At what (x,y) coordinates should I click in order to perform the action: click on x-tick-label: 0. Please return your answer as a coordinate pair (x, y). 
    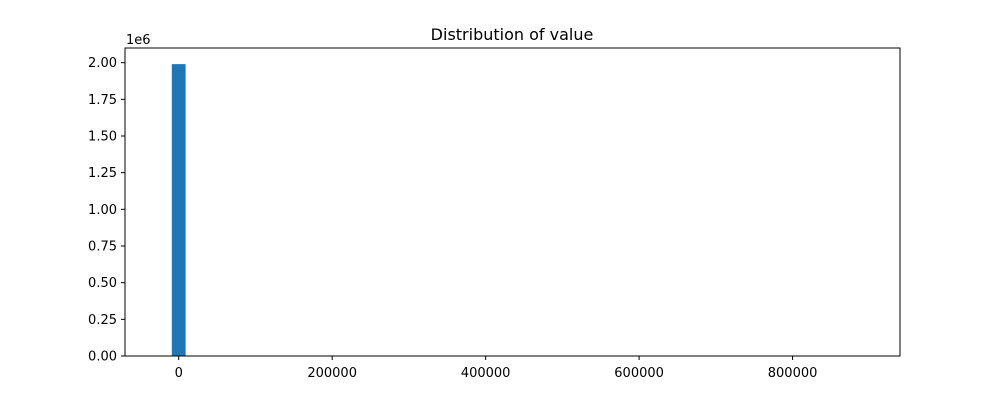
    Looking at the image, I should click on (179, 373).